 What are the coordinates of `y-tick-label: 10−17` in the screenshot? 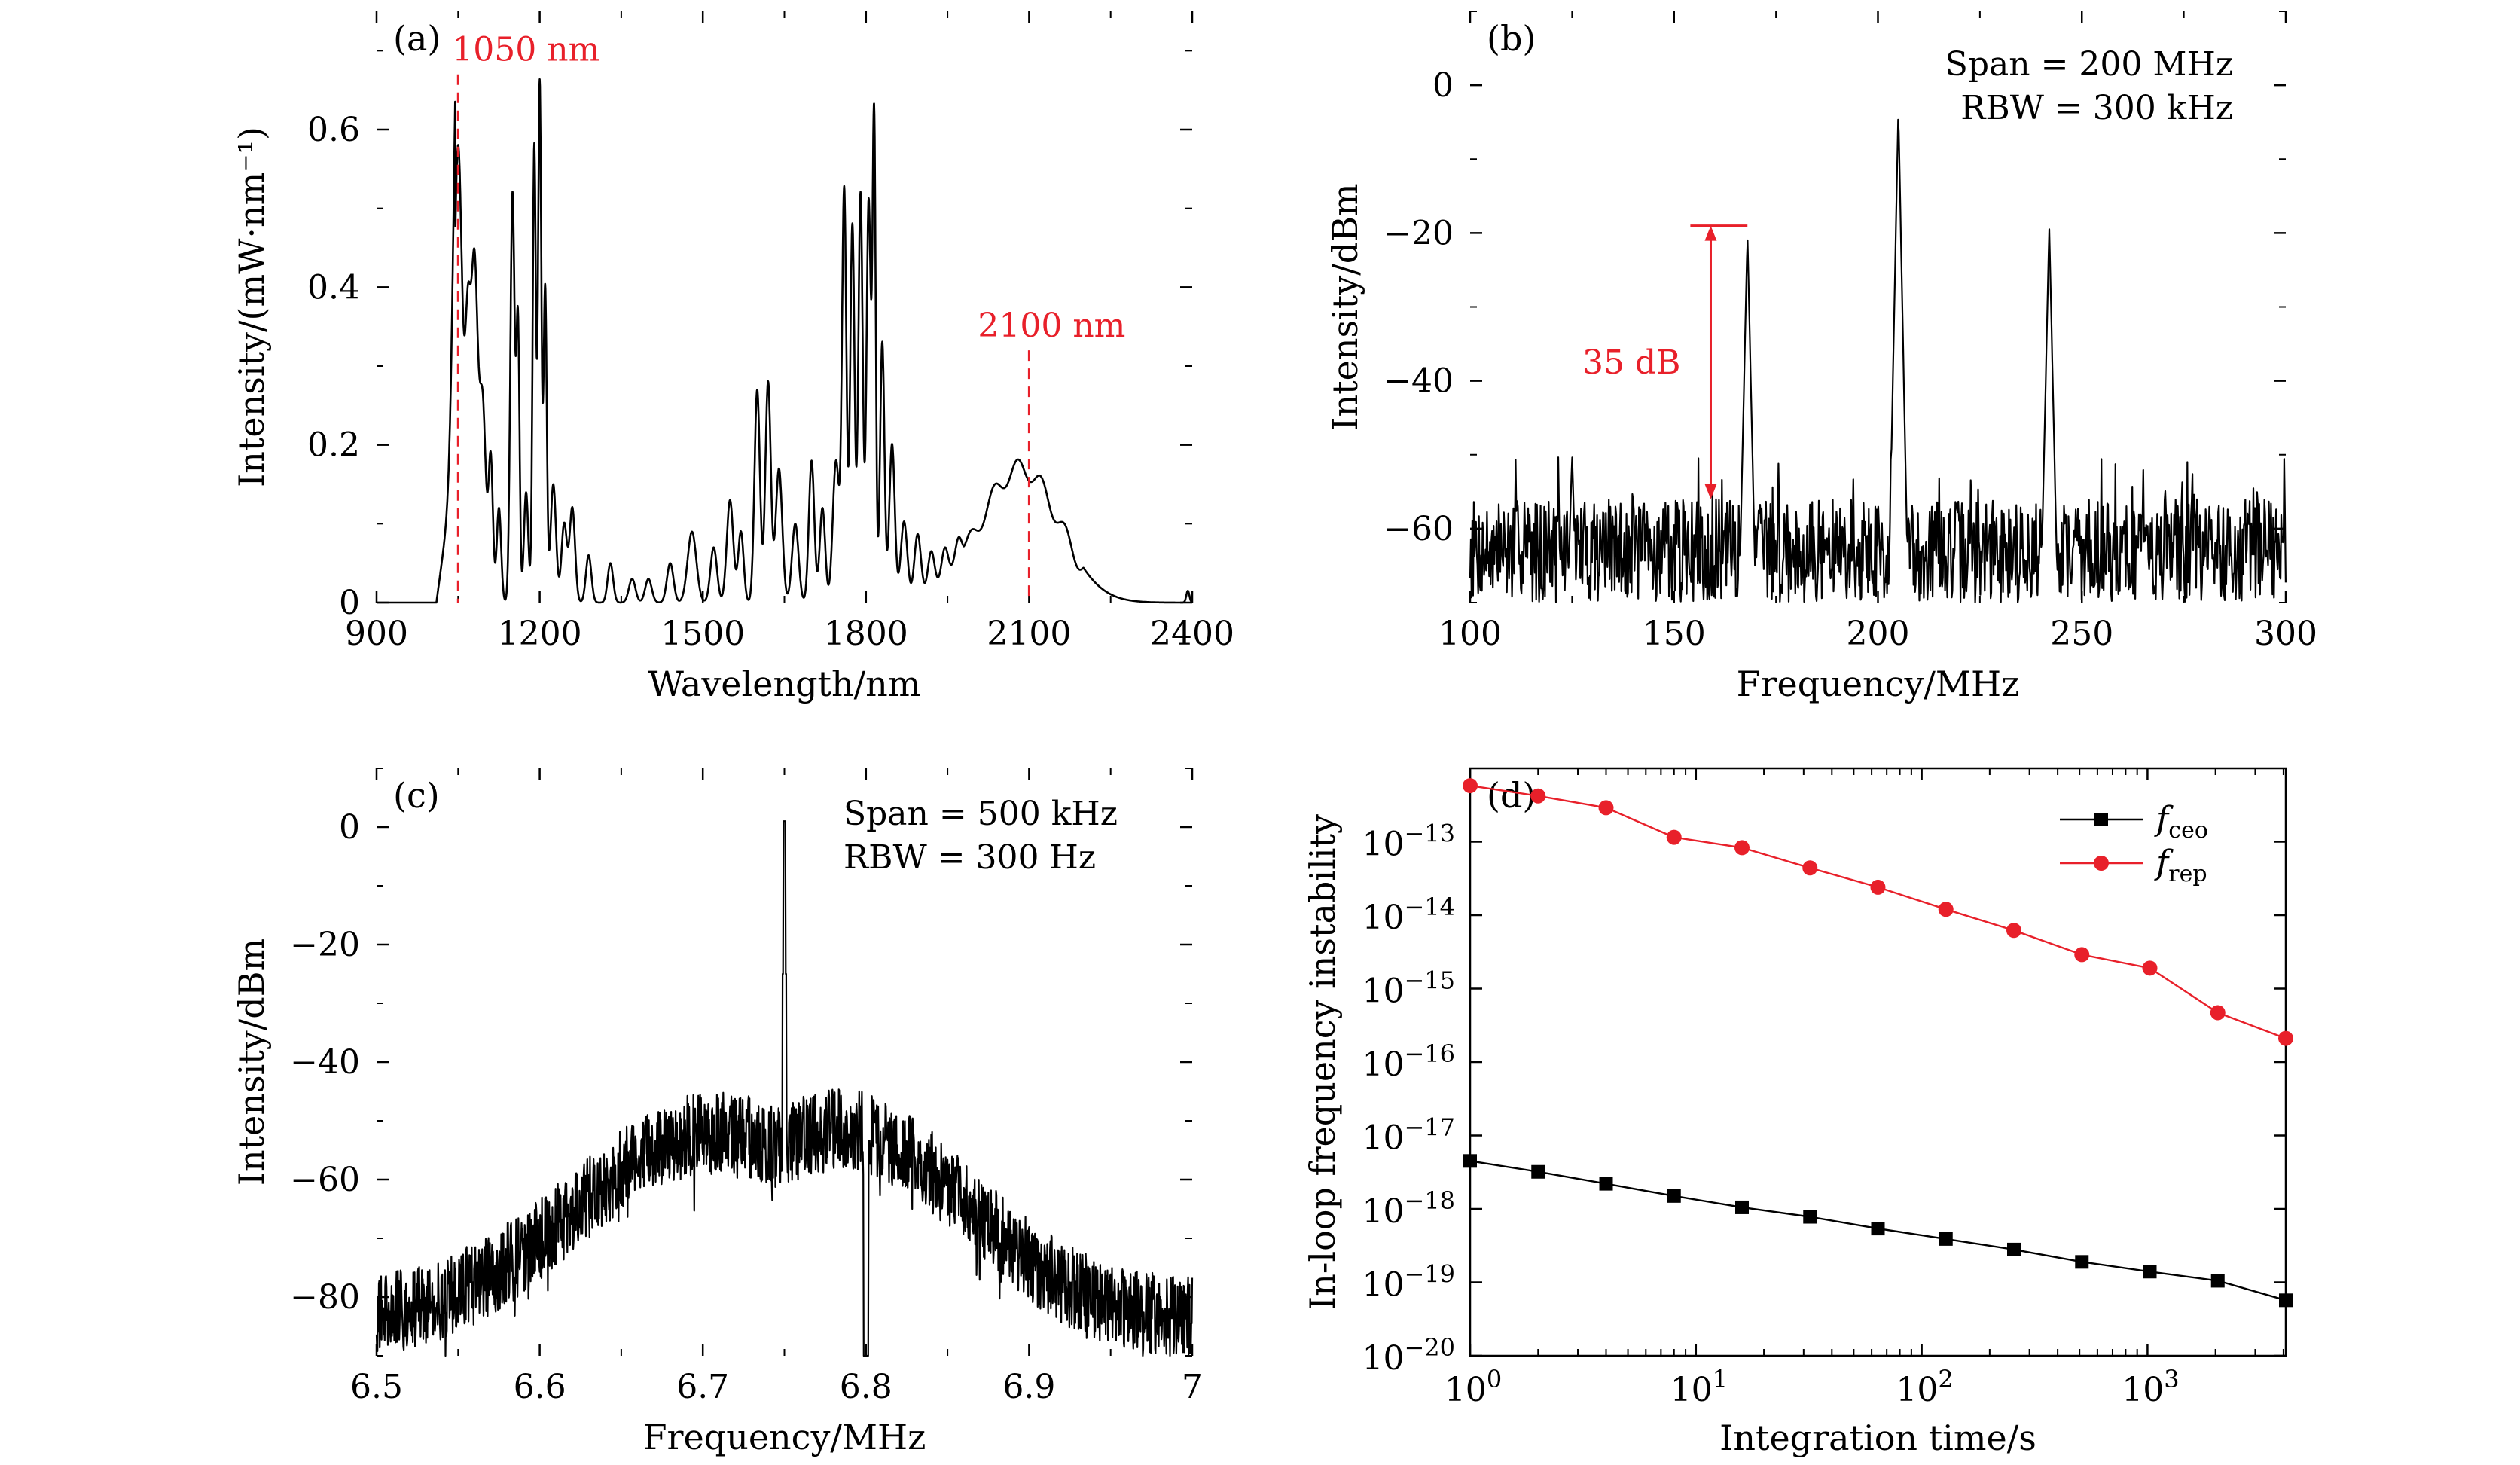 It's located at (1408, 1135).